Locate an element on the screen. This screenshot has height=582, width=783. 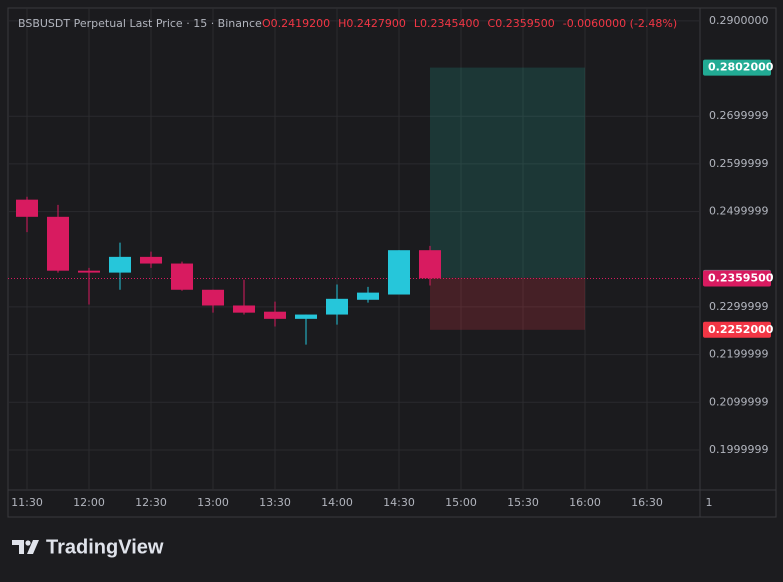
x-tick-label: 16:30 is located at coordinates (647, 502).